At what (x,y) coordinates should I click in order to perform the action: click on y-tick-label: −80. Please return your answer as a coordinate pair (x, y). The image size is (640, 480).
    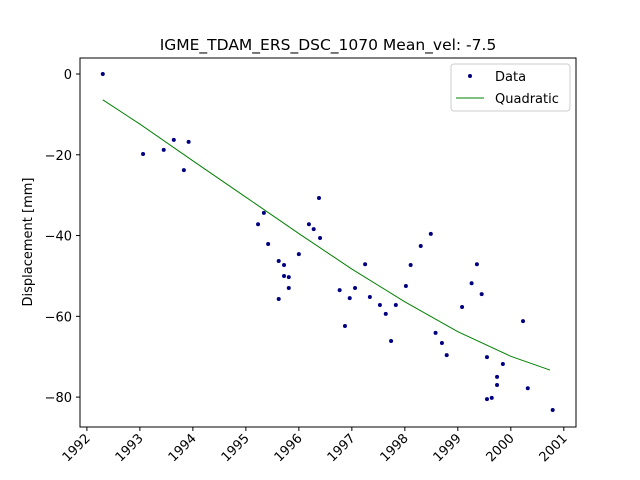
    Looking at the image, I should click on (58, 398).